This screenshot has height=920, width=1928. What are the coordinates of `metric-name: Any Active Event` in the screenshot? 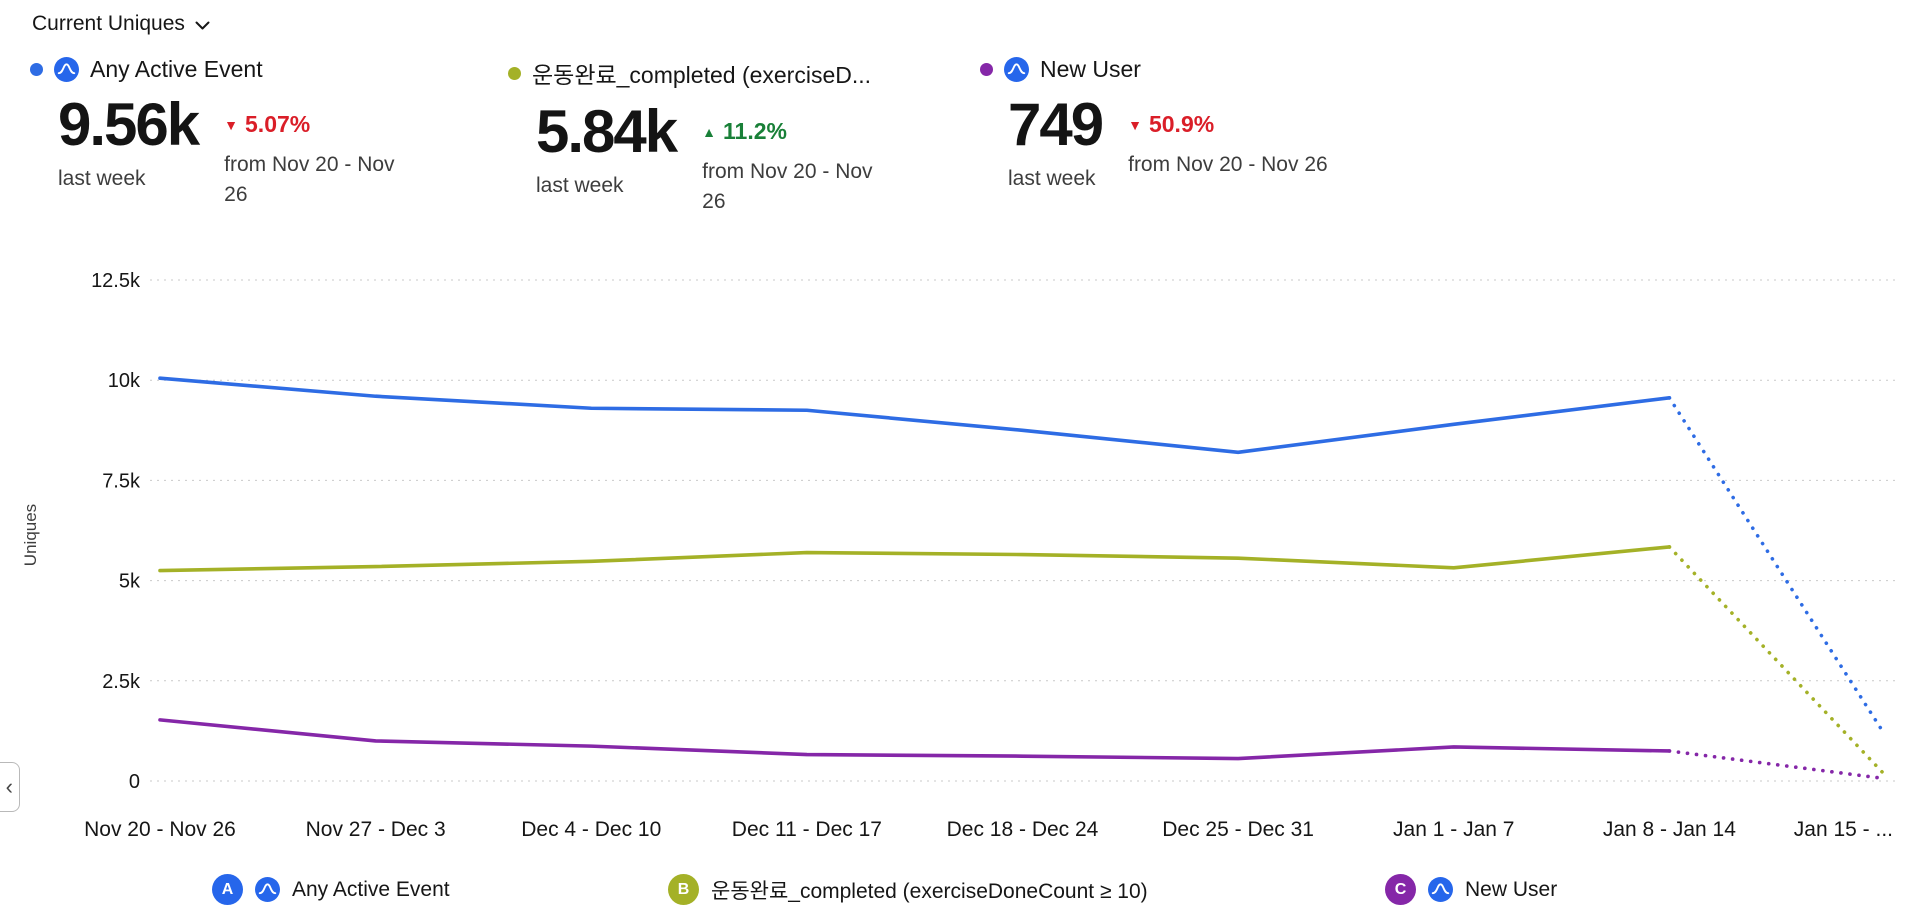 It's located at (176, 69).